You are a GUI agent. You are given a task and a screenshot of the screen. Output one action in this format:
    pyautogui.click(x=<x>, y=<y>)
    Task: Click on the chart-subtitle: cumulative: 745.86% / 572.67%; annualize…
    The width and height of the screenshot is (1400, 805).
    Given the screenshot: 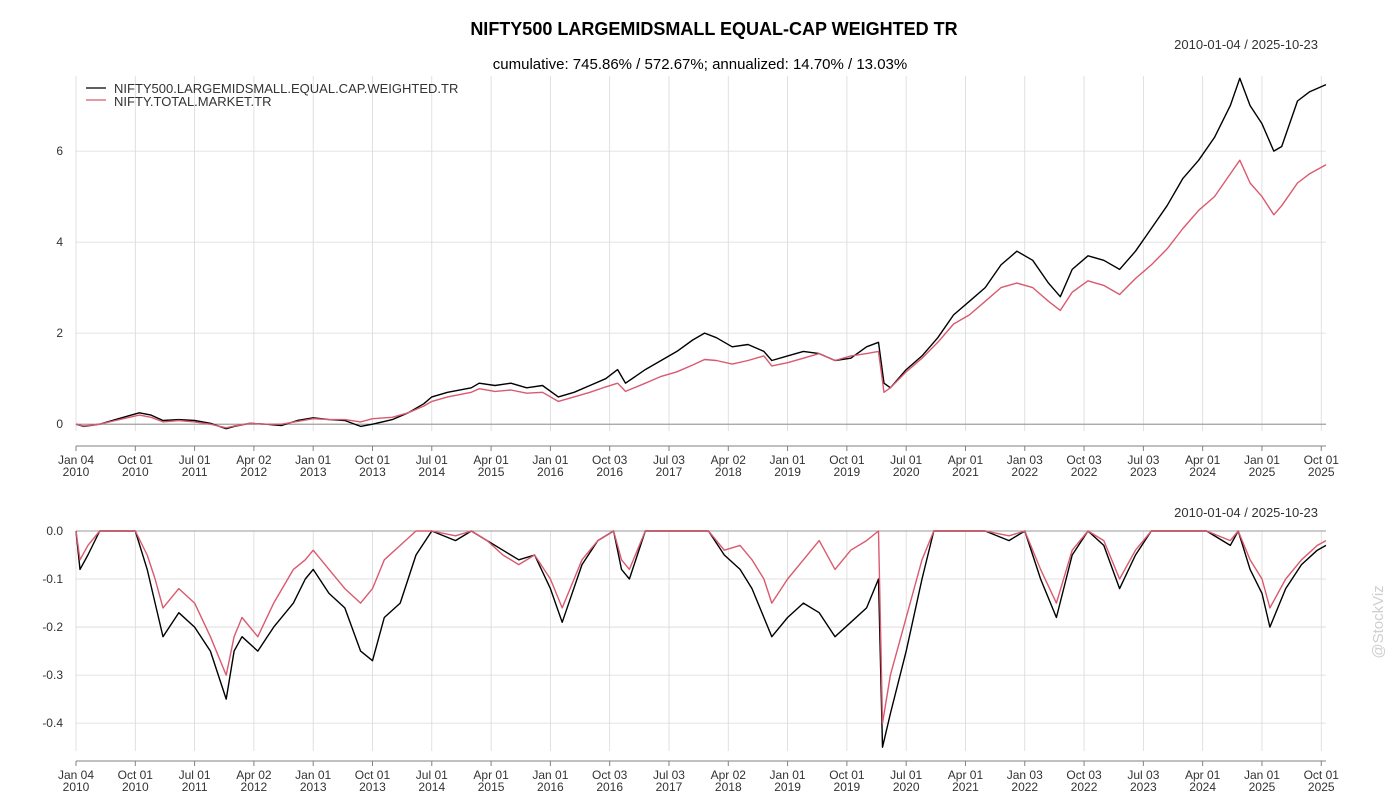 What is the action you would take?
    pyautogui.click(x=700, y=64)
    